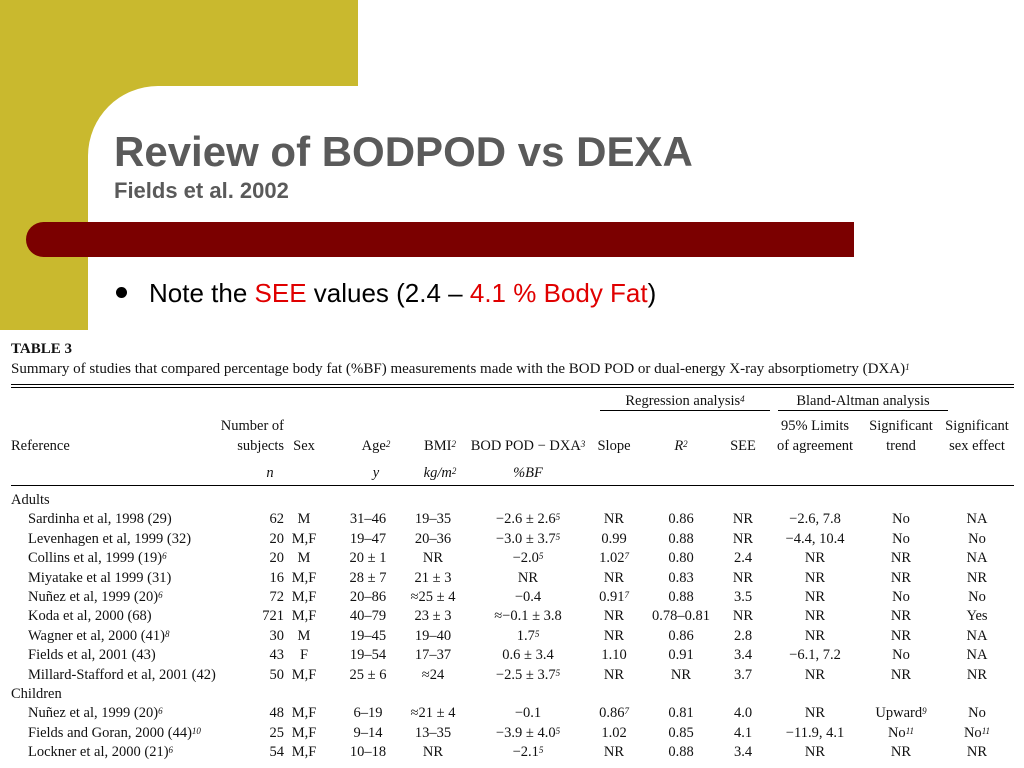 Image resolution: width=1024 pixels, height=768 pixels. What do you see at coordinates (114, 732) in the screenshot?
I see `row-reference: Fields and Goran, 2000 (44)10` at bounding box center [114, 732].